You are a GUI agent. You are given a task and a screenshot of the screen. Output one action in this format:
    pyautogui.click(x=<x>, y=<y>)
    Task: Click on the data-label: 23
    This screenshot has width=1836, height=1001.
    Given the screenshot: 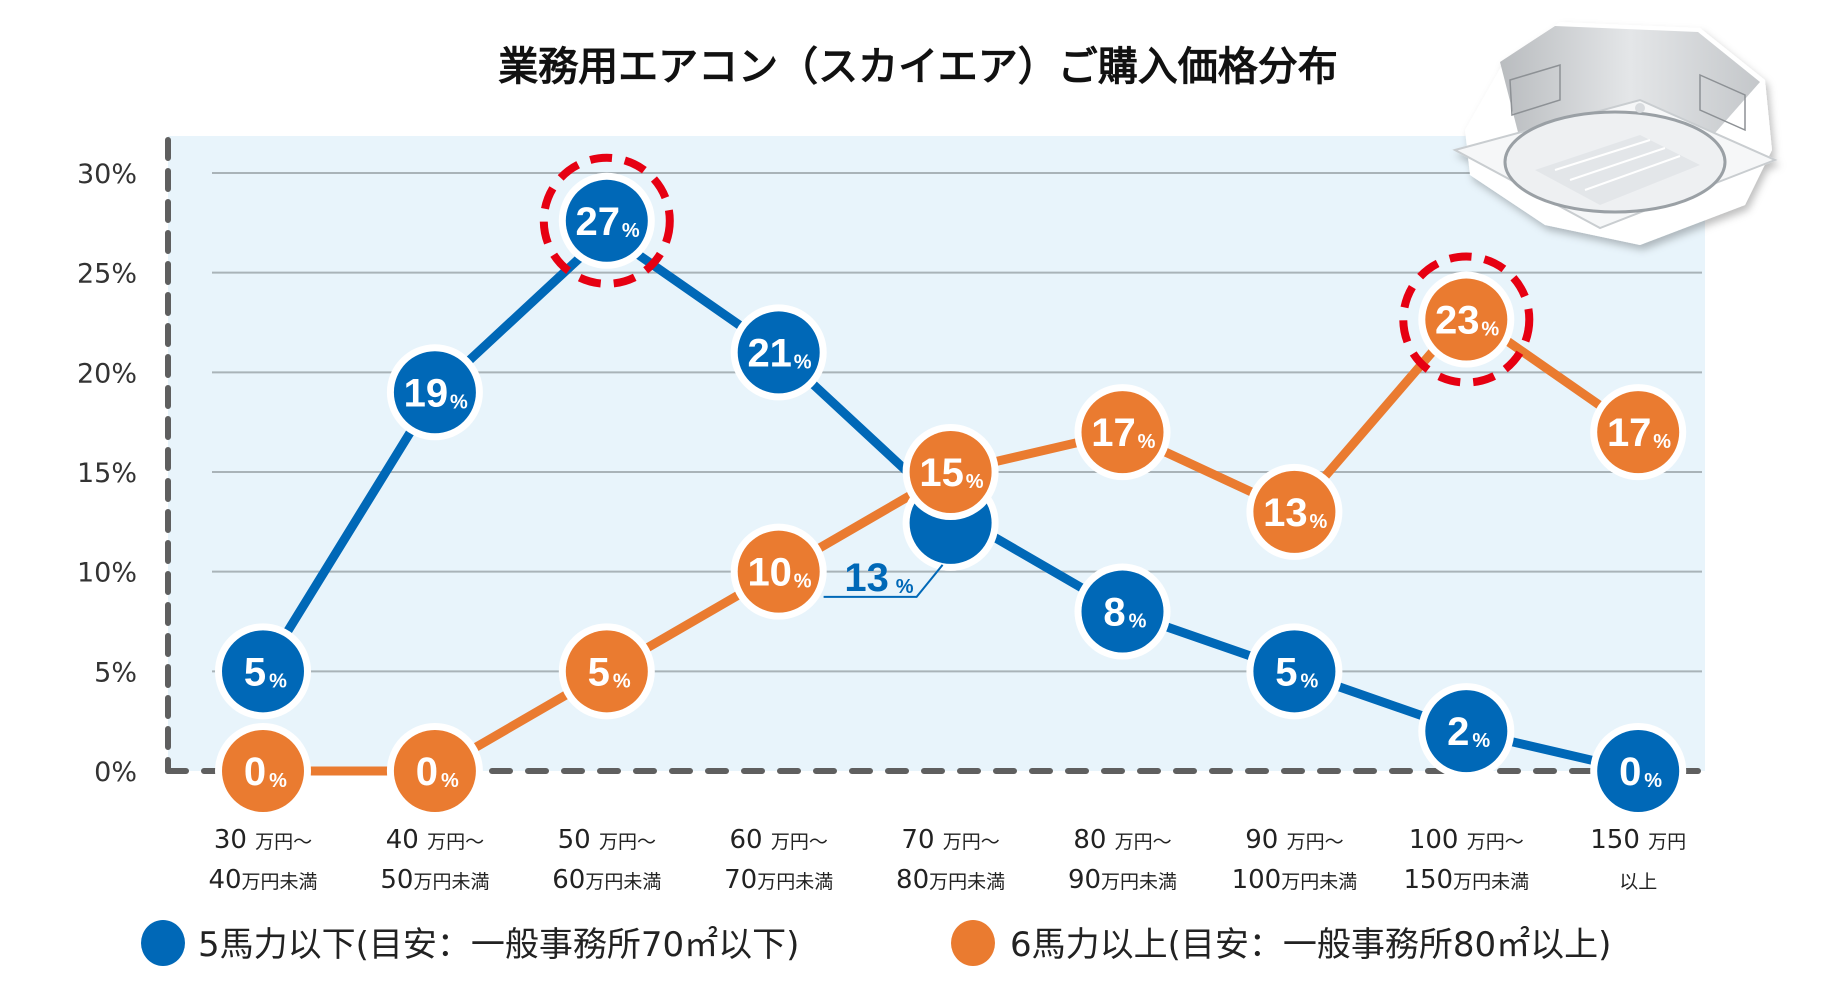 What is the action you would take?
    pyautogui.click(x=1457, y=321)
    